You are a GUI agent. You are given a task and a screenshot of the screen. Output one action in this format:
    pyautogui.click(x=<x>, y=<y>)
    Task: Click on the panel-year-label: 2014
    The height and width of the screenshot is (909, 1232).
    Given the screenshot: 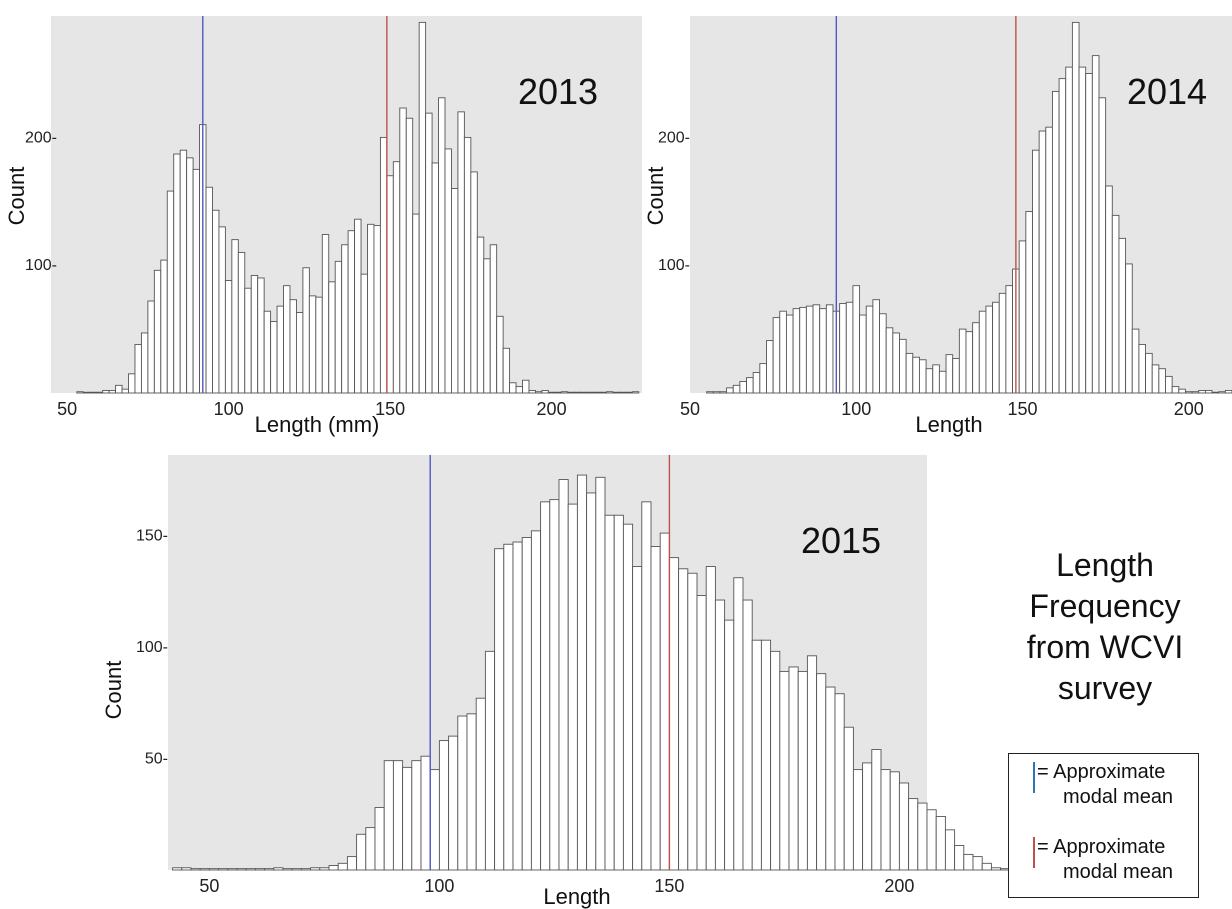 What is the action you would take?
    pyautogui.click(x=1167, y=91)
    